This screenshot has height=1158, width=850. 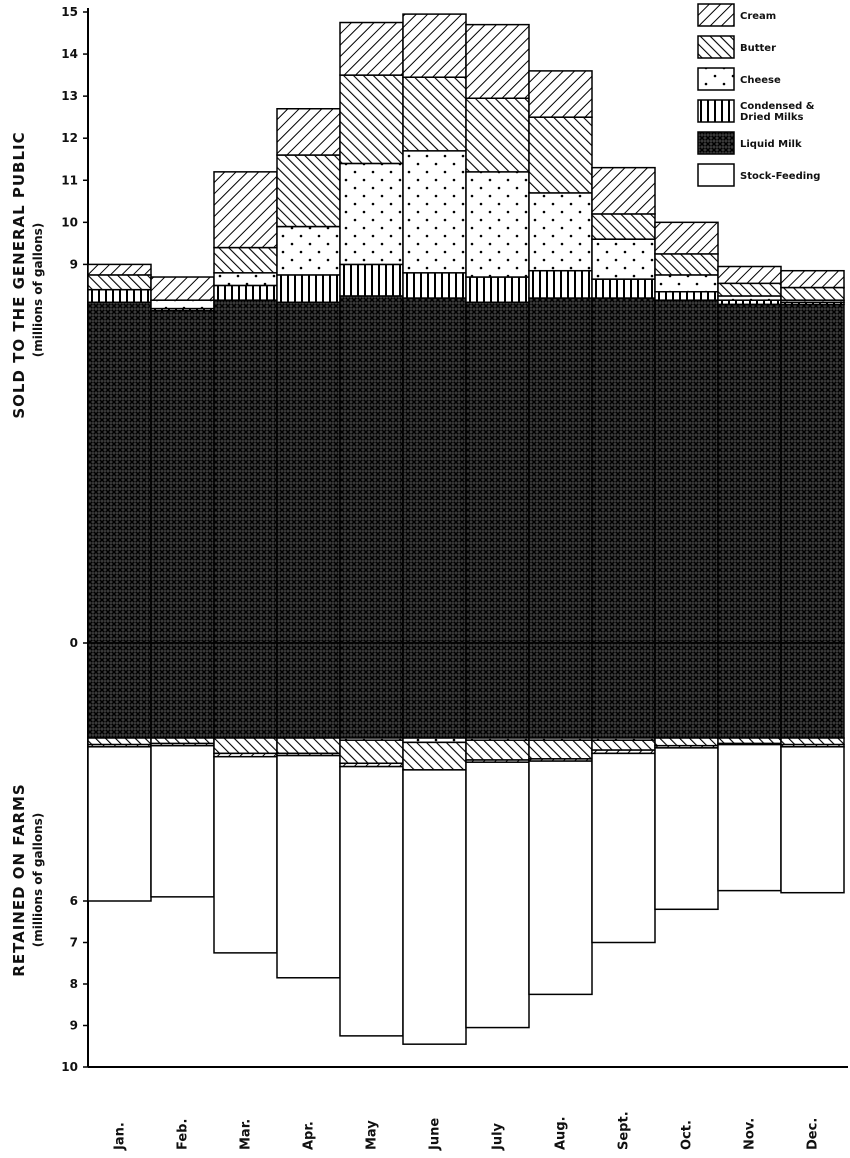 What do you see at coordinates (74, 901) in the screenshot?
I see `lower-tick-label: 6` at bounding box center [74, 901].